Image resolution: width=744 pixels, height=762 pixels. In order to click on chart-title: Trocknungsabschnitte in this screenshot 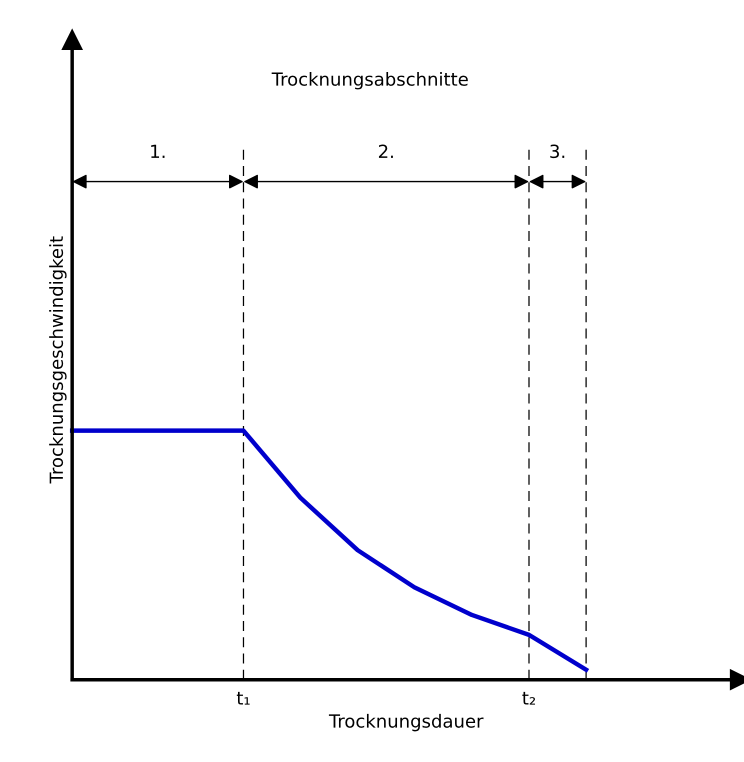, I will do `click(370, 81)`.